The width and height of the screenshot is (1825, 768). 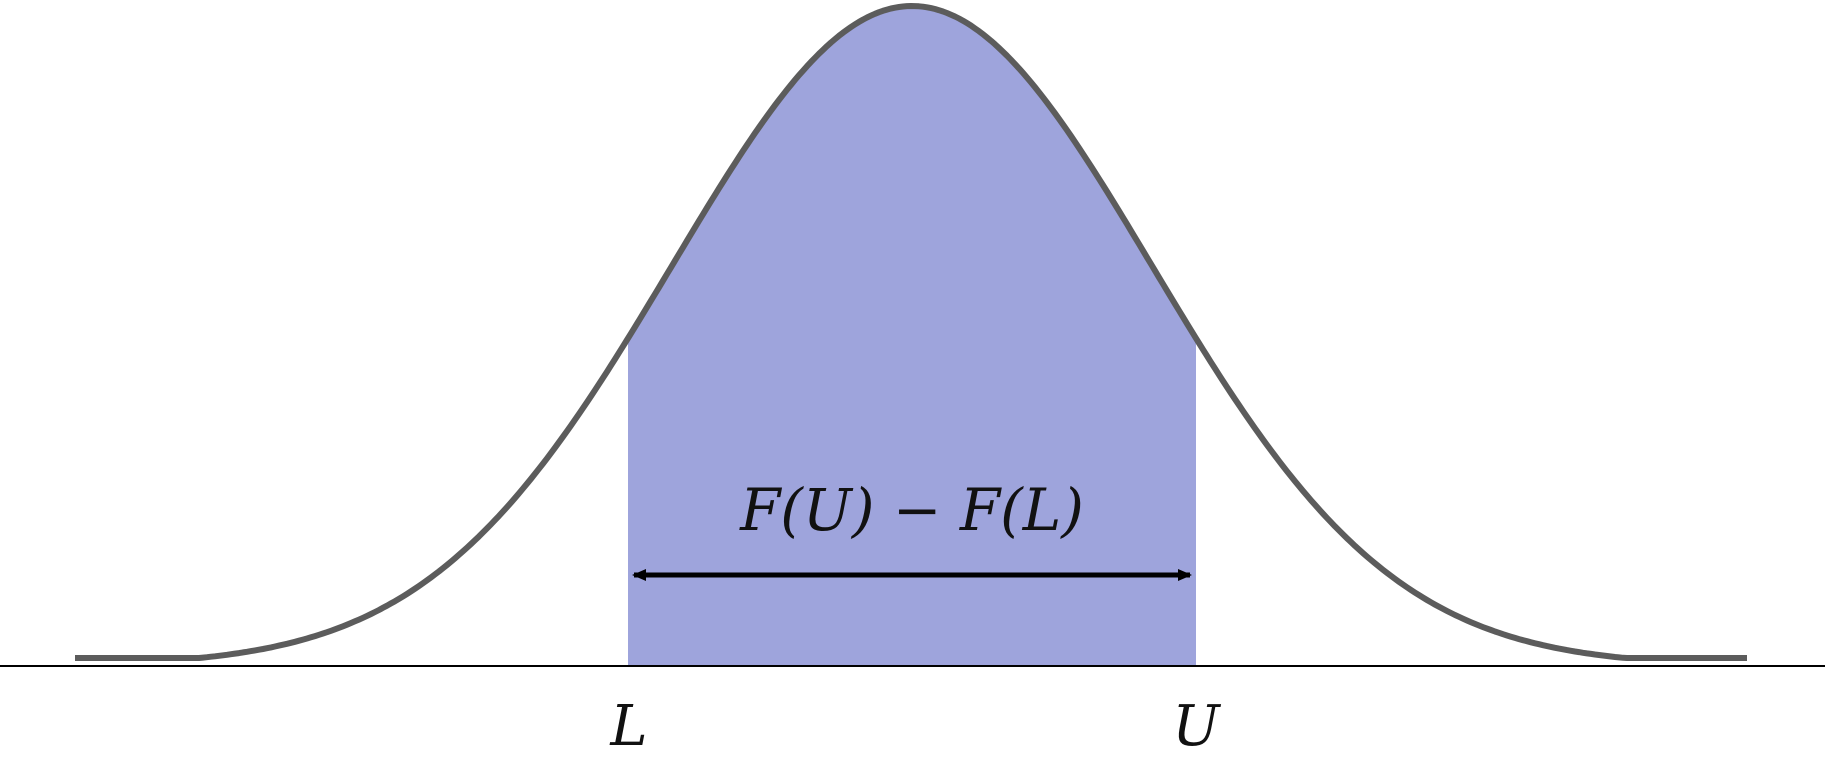 What do you see at coordinates (628, 726) in the screenshot?
I see `lower-bound-label: L` at bounding box center [628, 726].